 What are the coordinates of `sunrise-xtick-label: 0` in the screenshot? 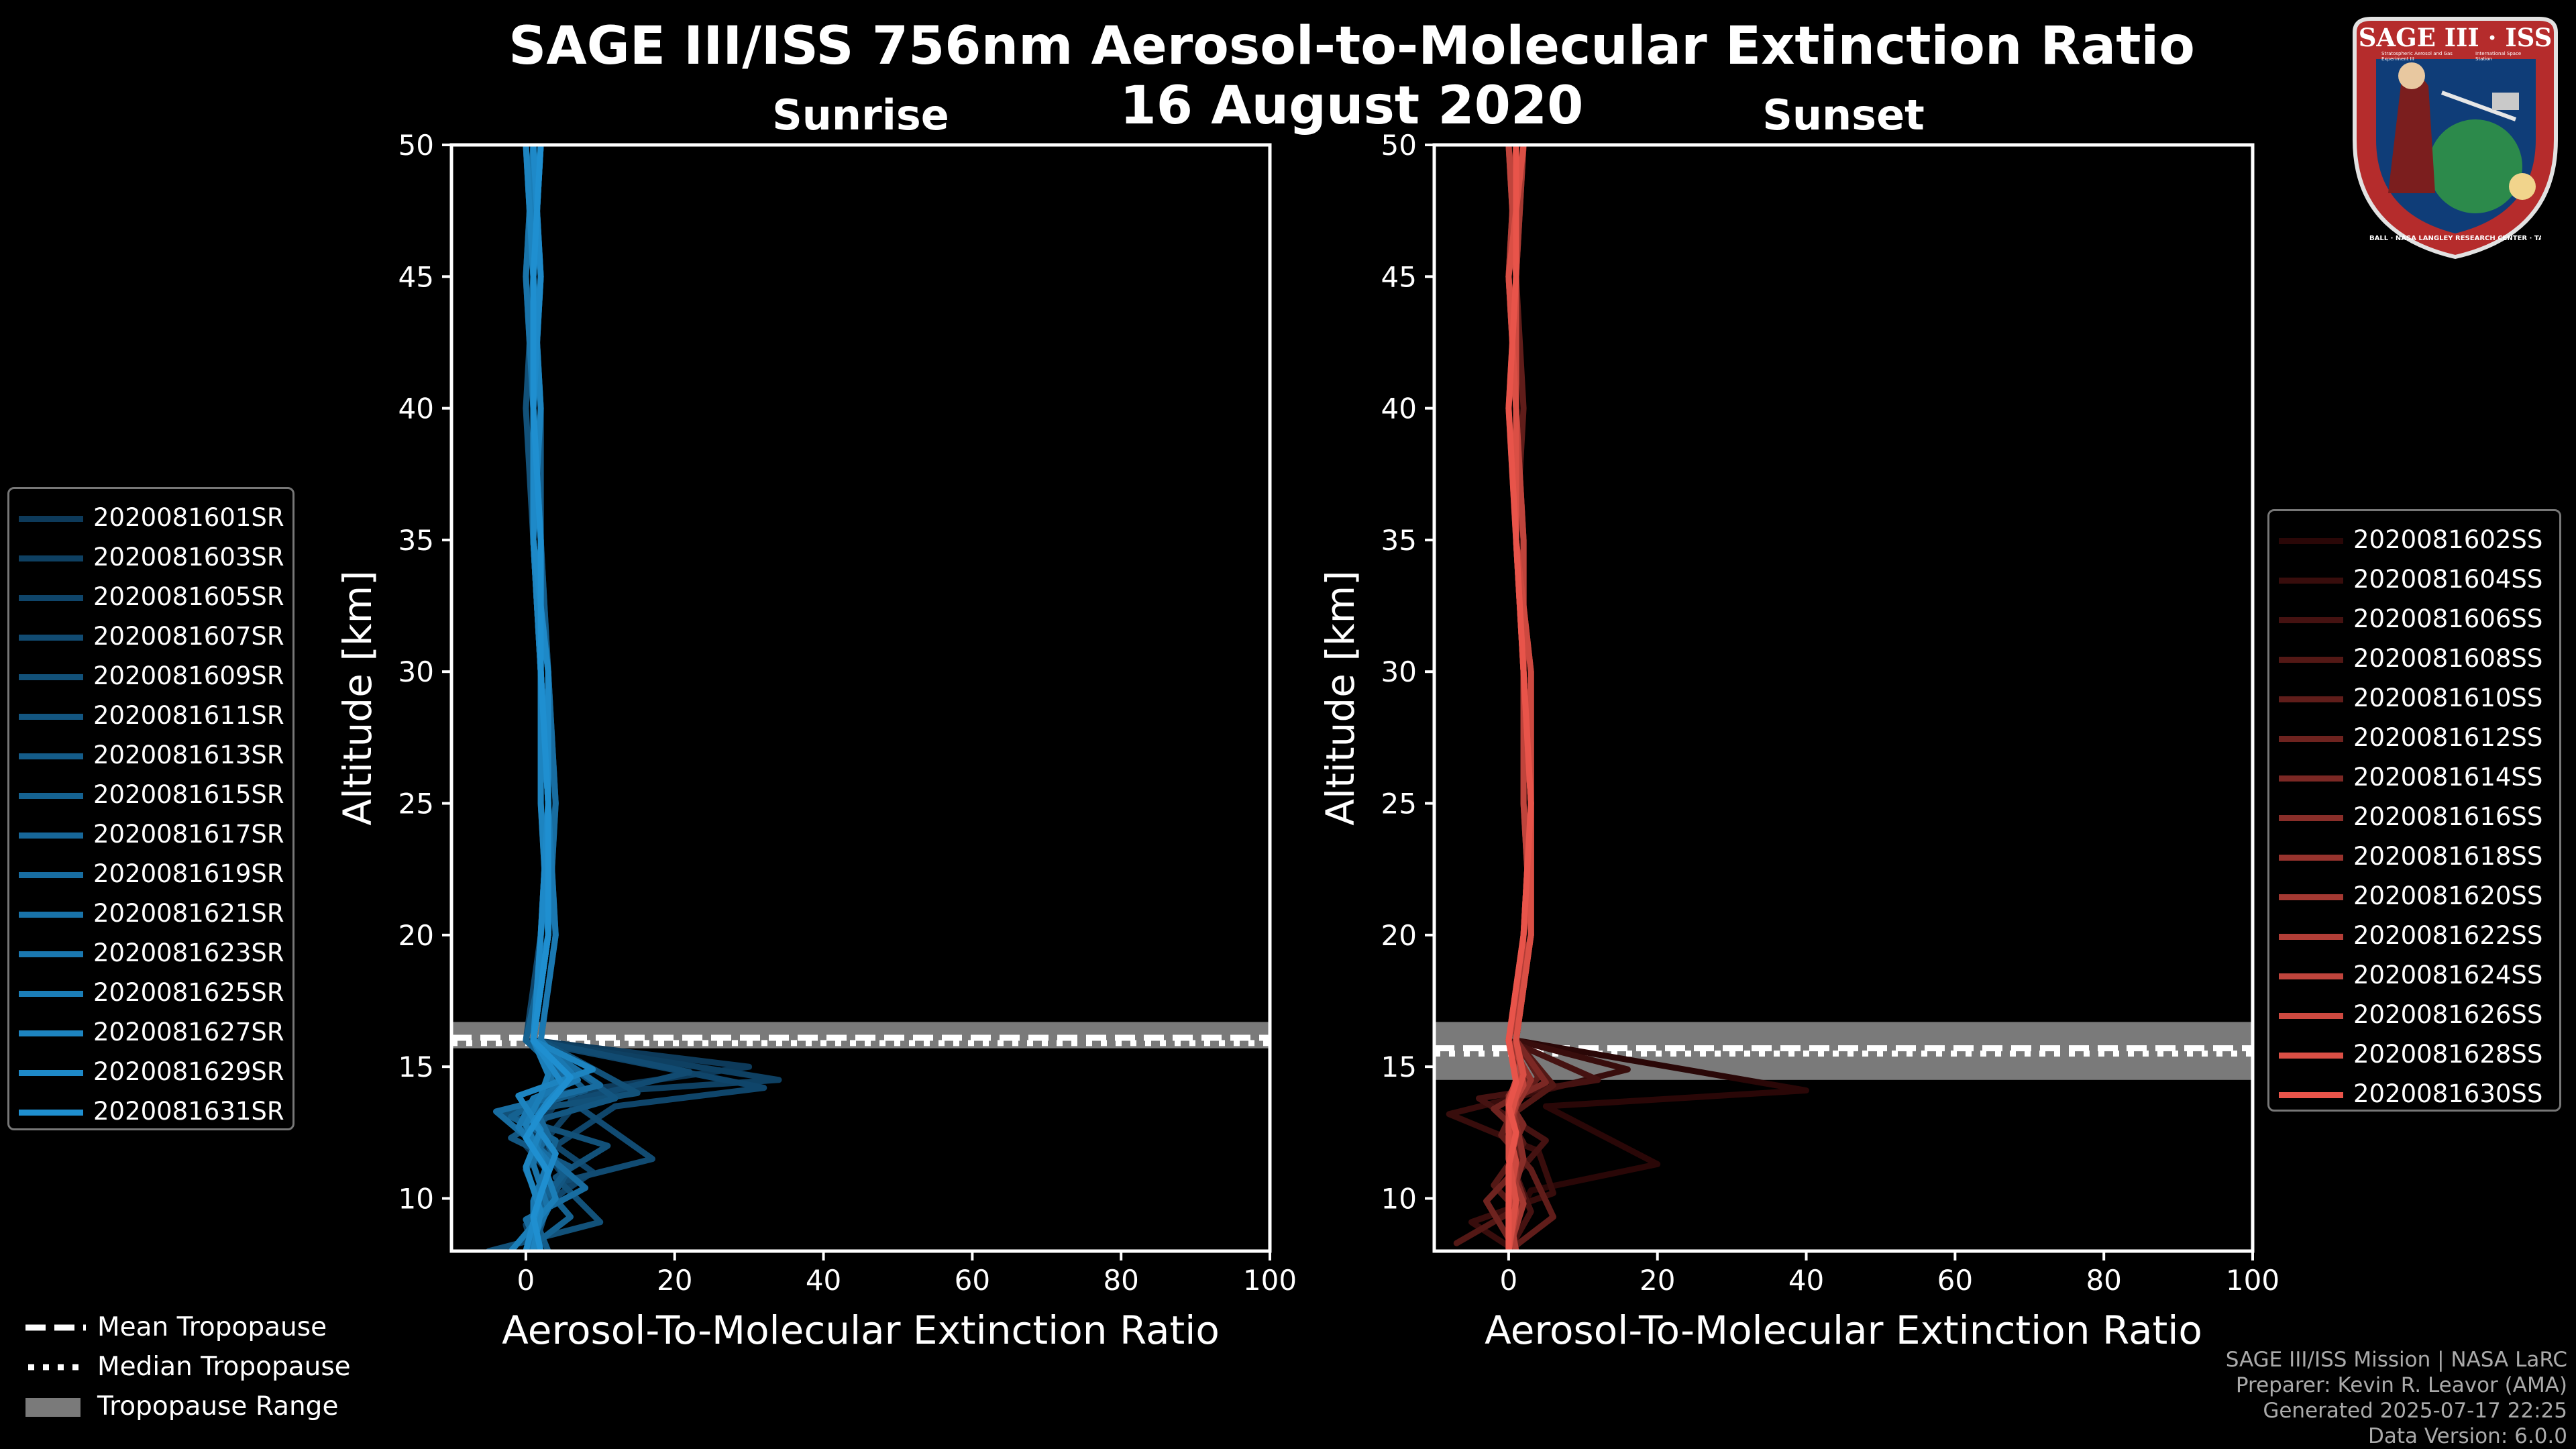 It's located at (526, 1280).